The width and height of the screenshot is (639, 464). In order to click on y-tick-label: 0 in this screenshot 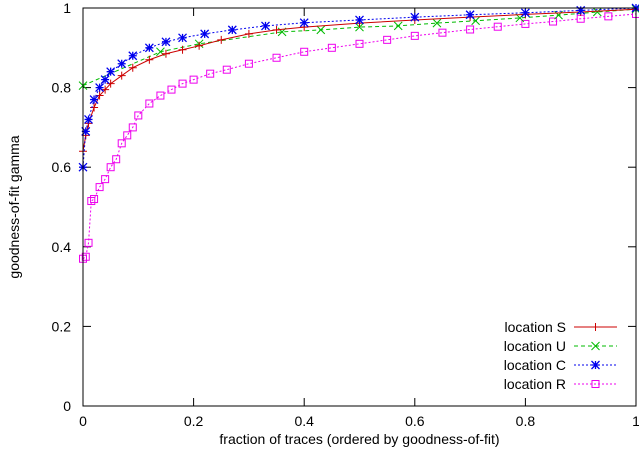, I will do `click(67, 406)`.